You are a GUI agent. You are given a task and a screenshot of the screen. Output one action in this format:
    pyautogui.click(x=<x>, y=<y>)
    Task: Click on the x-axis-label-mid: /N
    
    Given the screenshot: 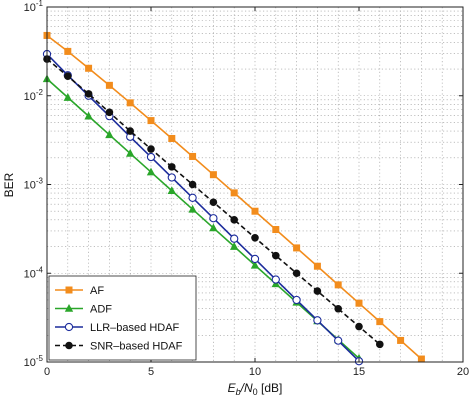 What is the action you would take?
    pyautogui.click(x=246, y=388)
    